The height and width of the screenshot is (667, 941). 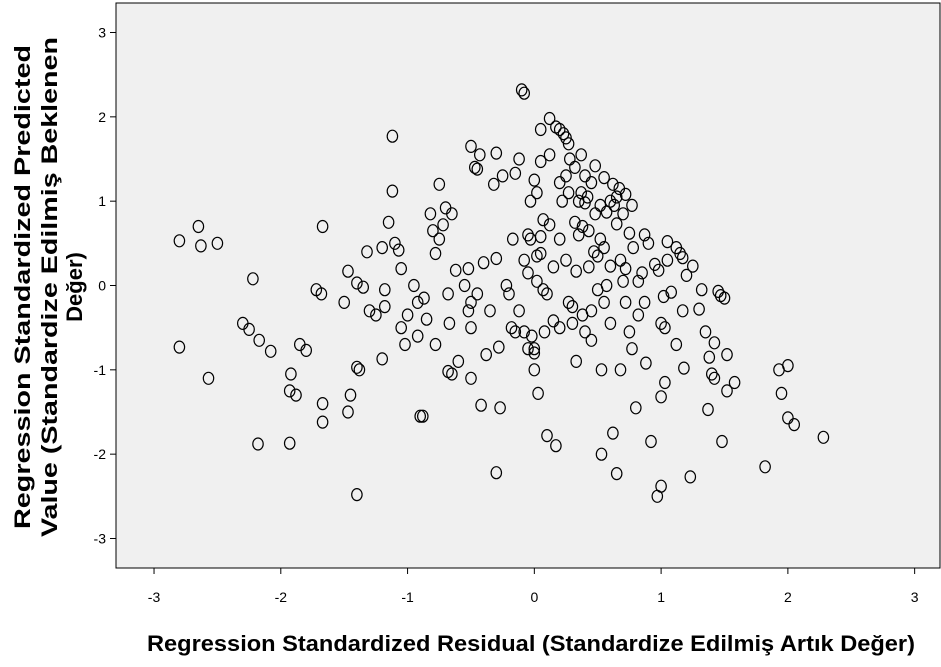 What do you see at coordinates (74, 287) in the screenshot?
I see `y-axis-title-line-3: Değer)` at bounding box center [74, 287].